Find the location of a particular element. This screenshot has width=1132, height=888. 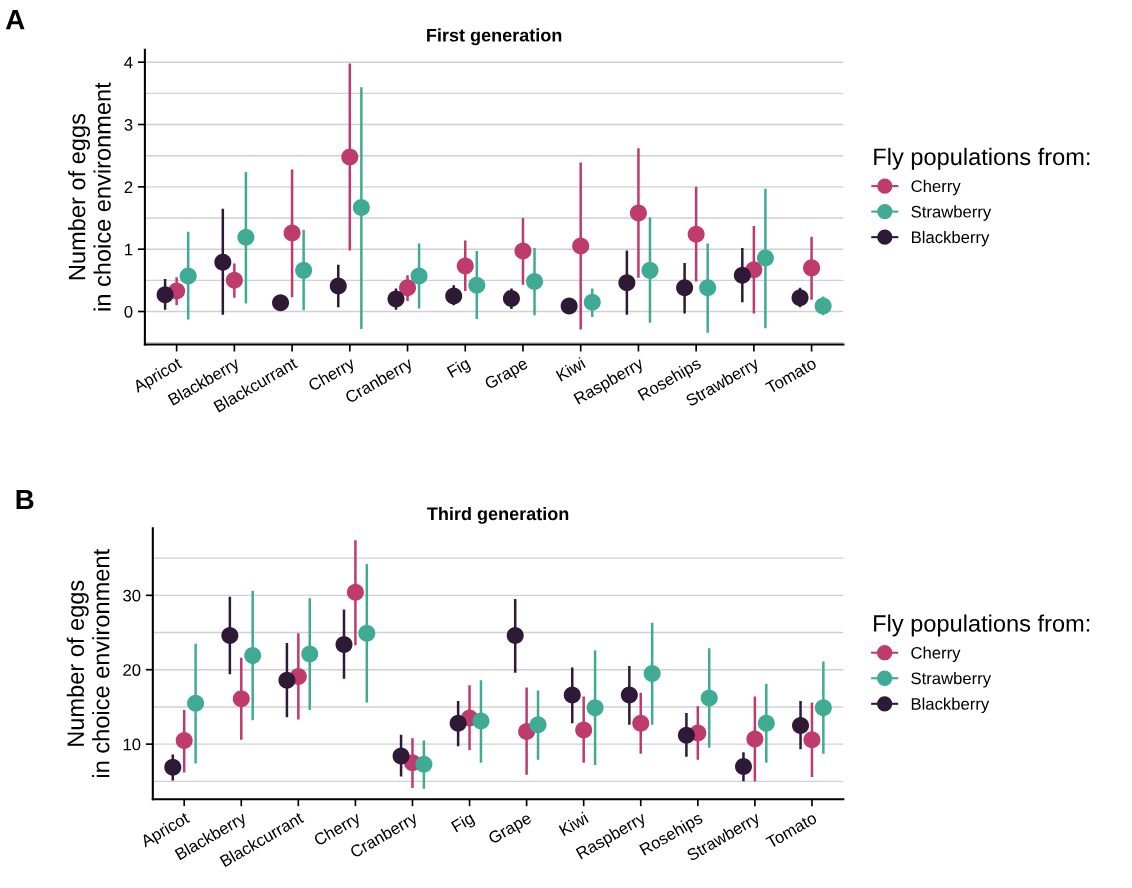

chart-title: First generation is located at coordinates (494, 37).